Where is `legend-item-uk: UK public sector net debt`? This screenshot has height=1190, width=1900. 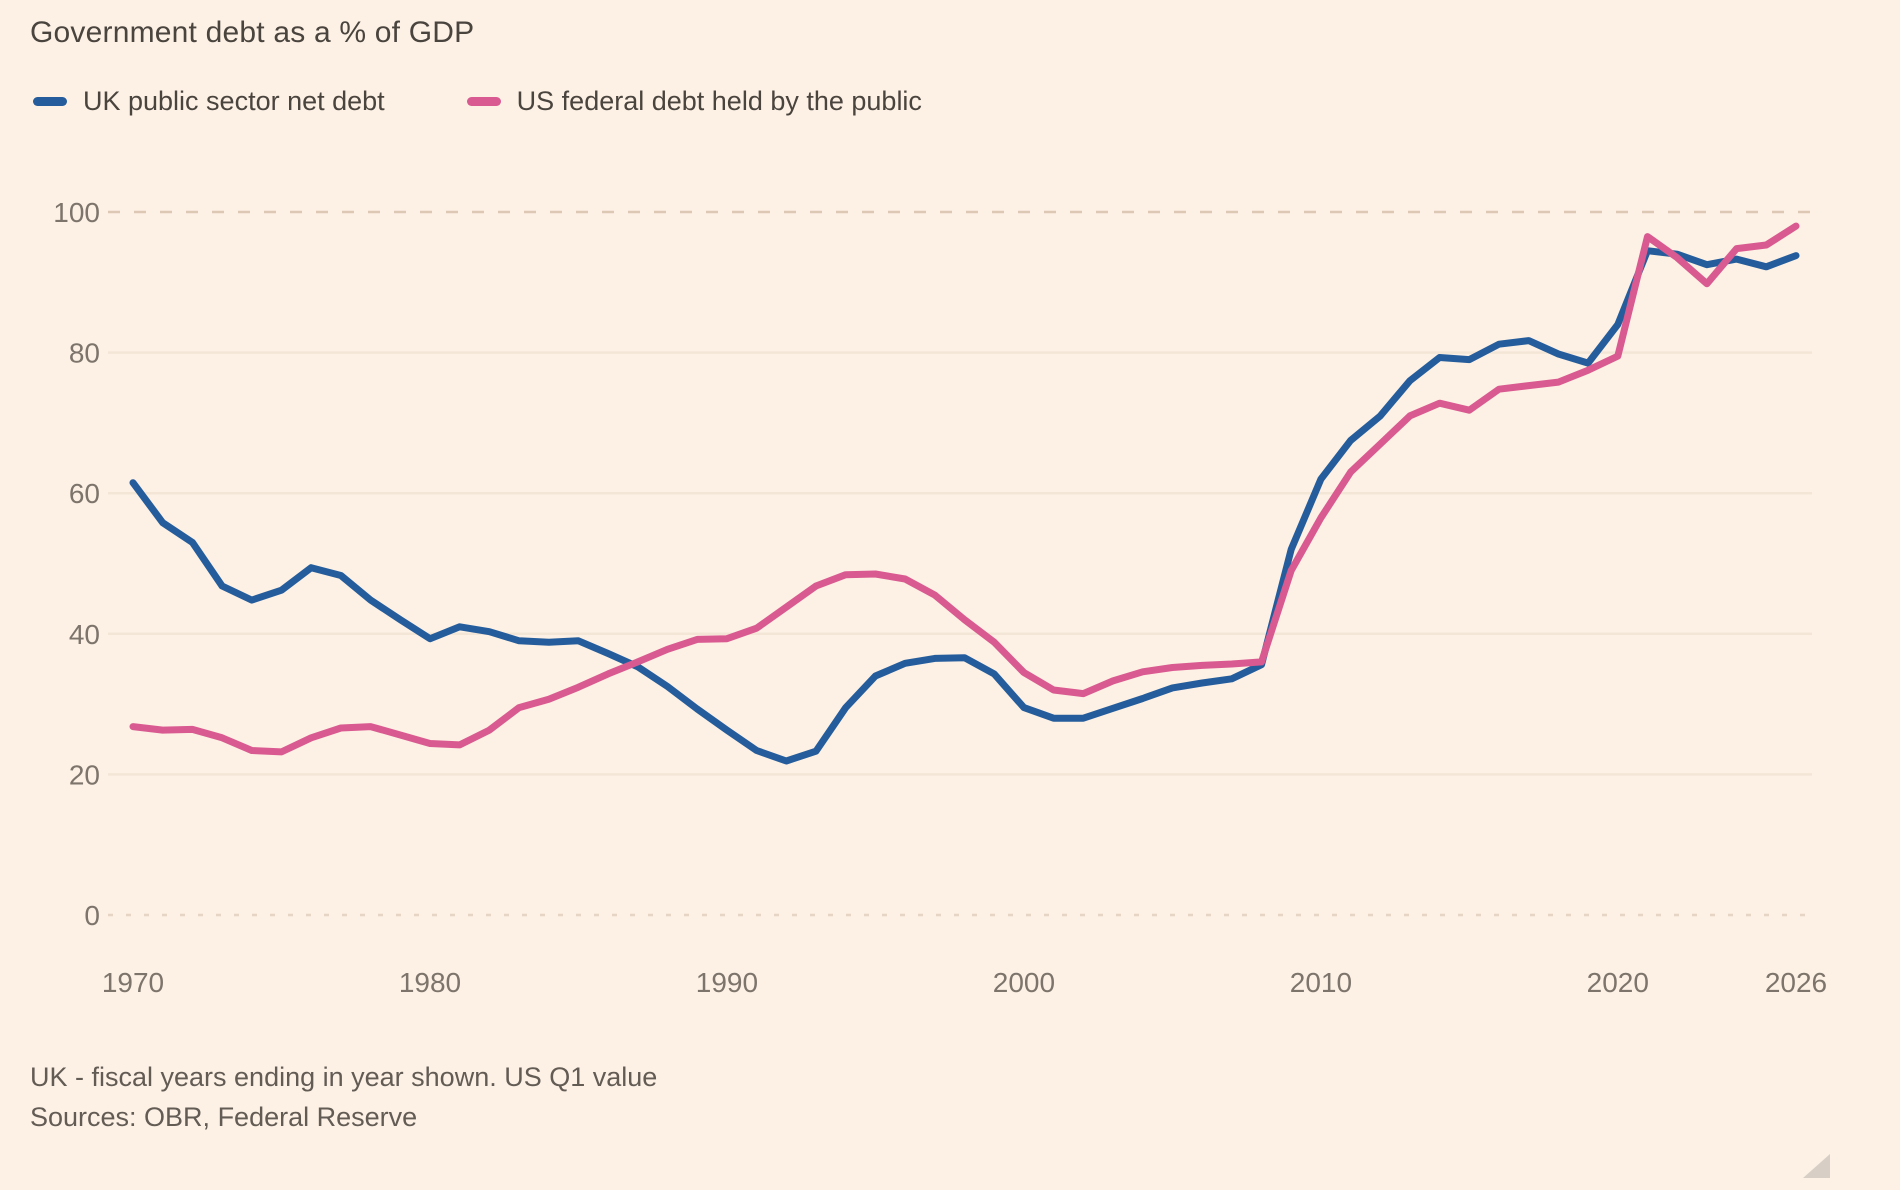 legend-item-uk: UK public sector net debt is located at coordinates (209, 101).